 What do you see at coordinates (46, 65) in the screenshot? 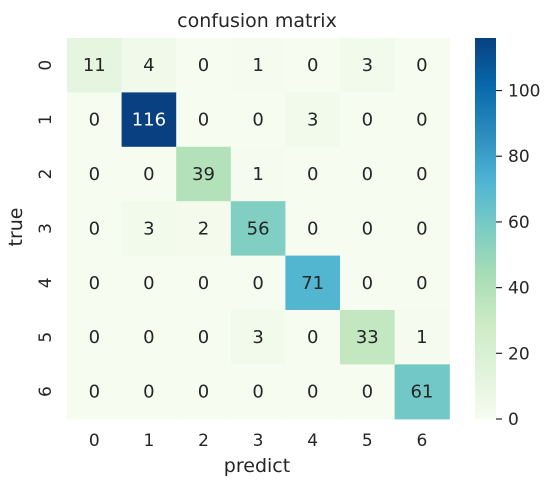
I see `y-tick-label: 0` at bounding box center [46, 65].